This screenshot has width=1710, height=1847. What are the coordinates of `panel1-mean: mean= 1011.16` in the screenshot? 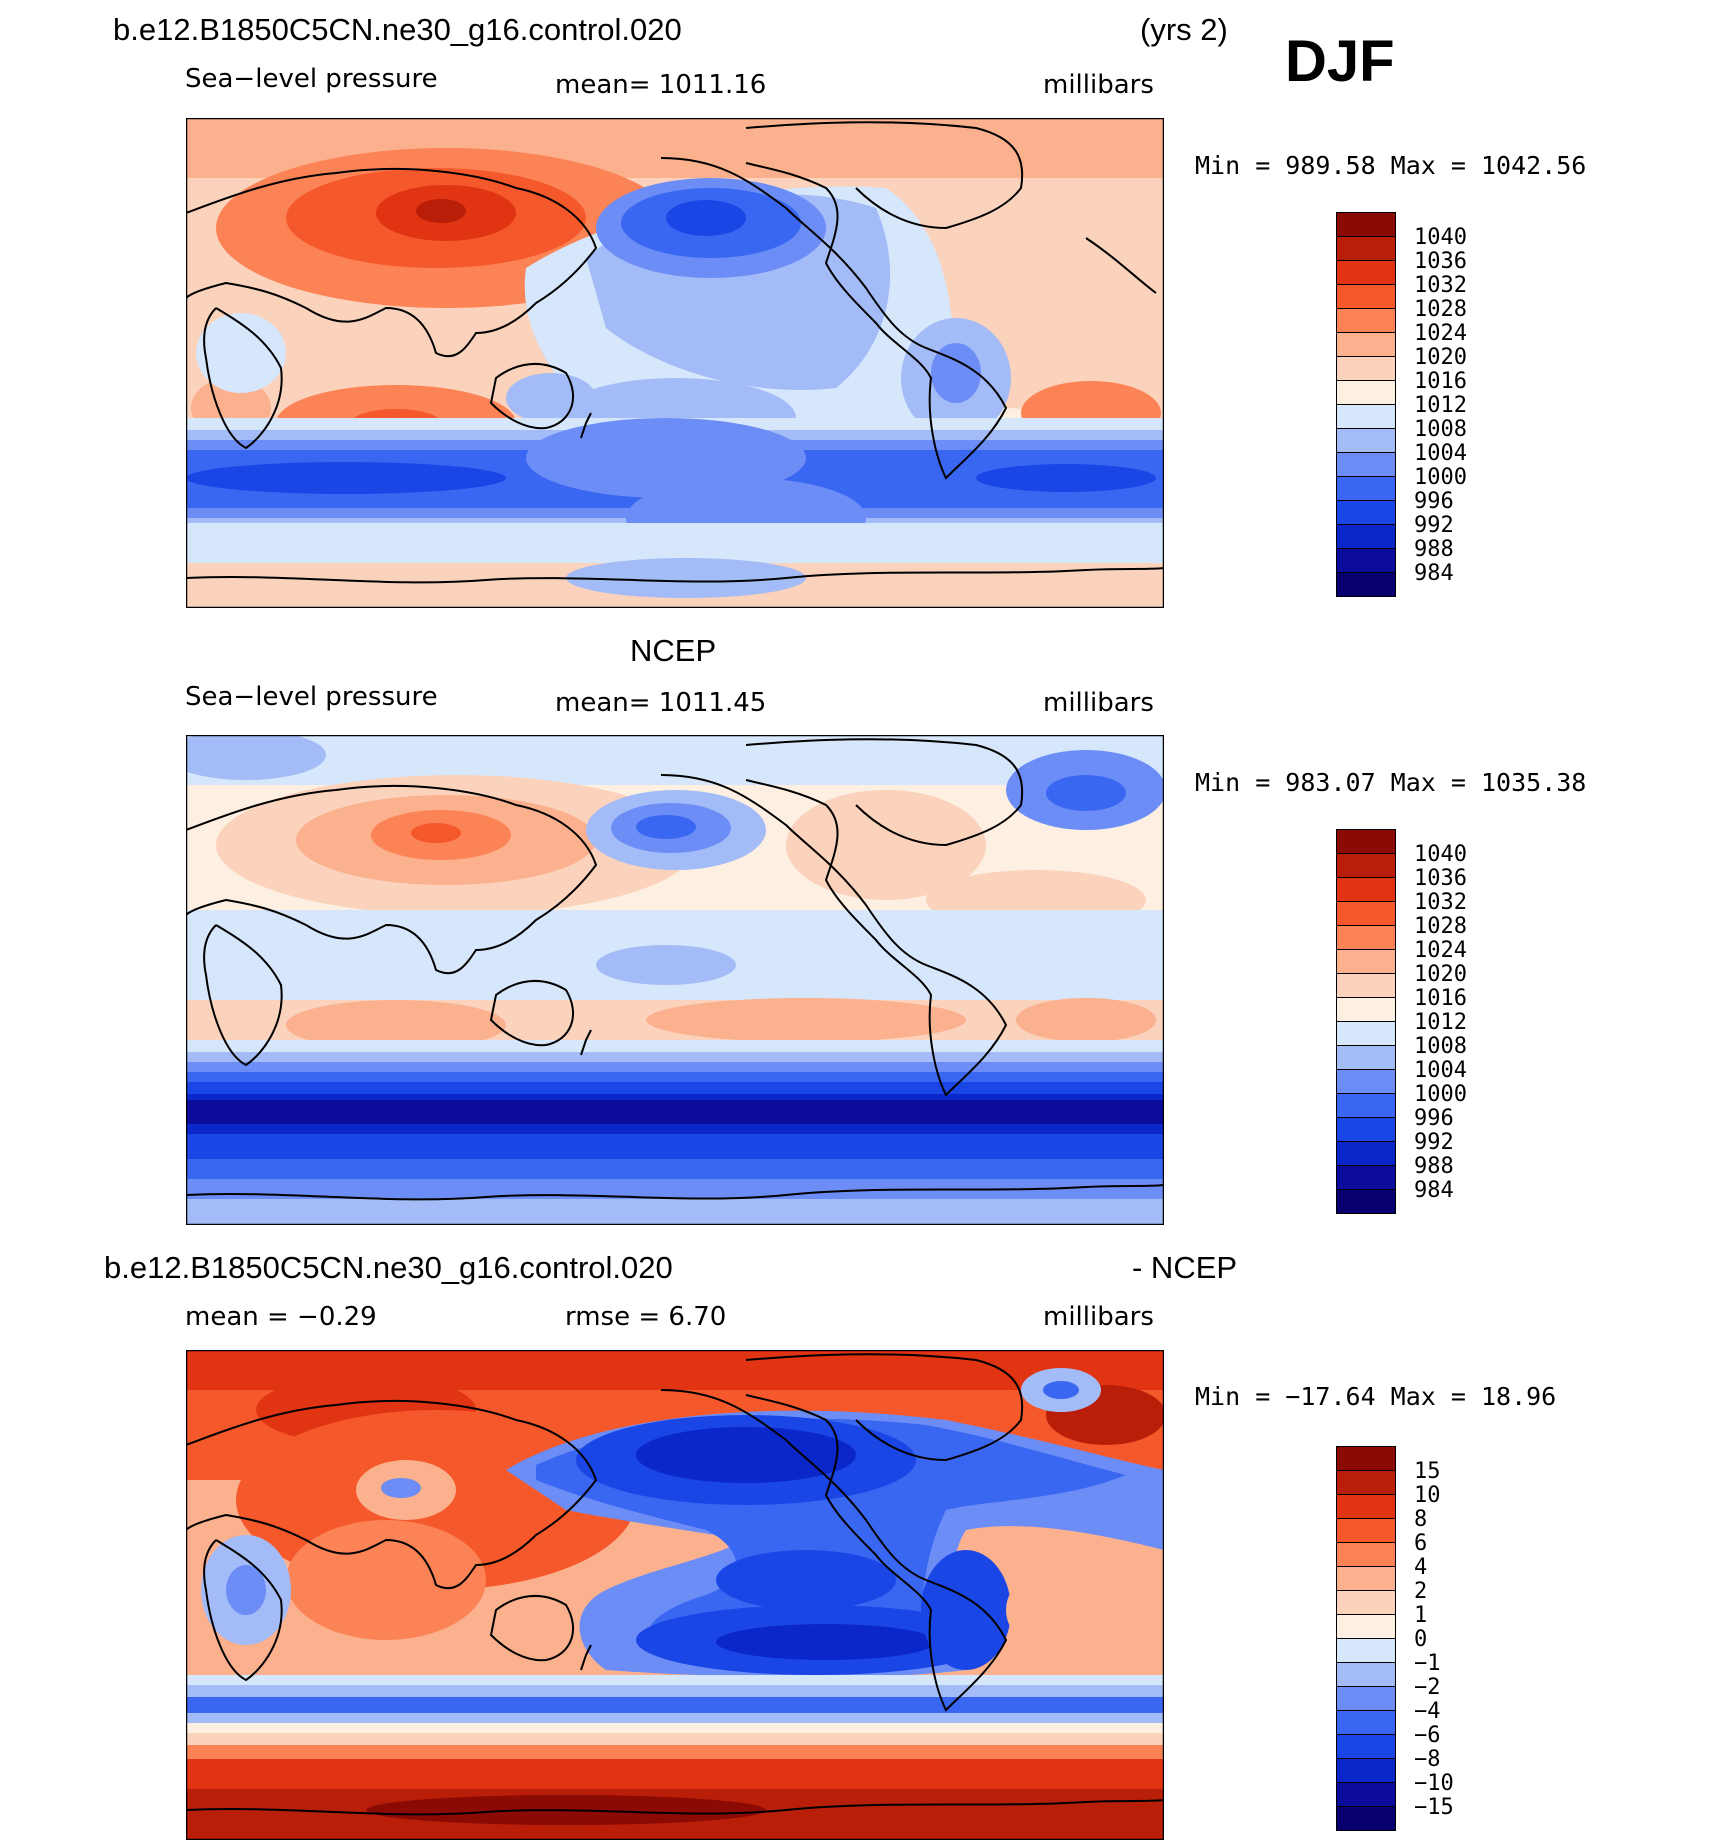 It's located at (661, 85).